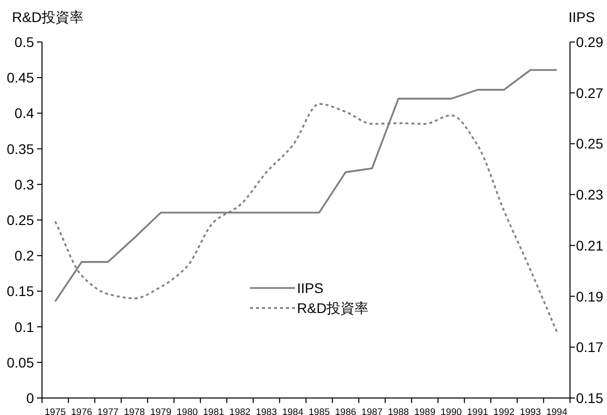 Image resolution: width=607 pixels, height=415 pixels. Describe the element at coordinates (319, 411) in the screenshot. I see `x-tick-label: 1985` at that location.